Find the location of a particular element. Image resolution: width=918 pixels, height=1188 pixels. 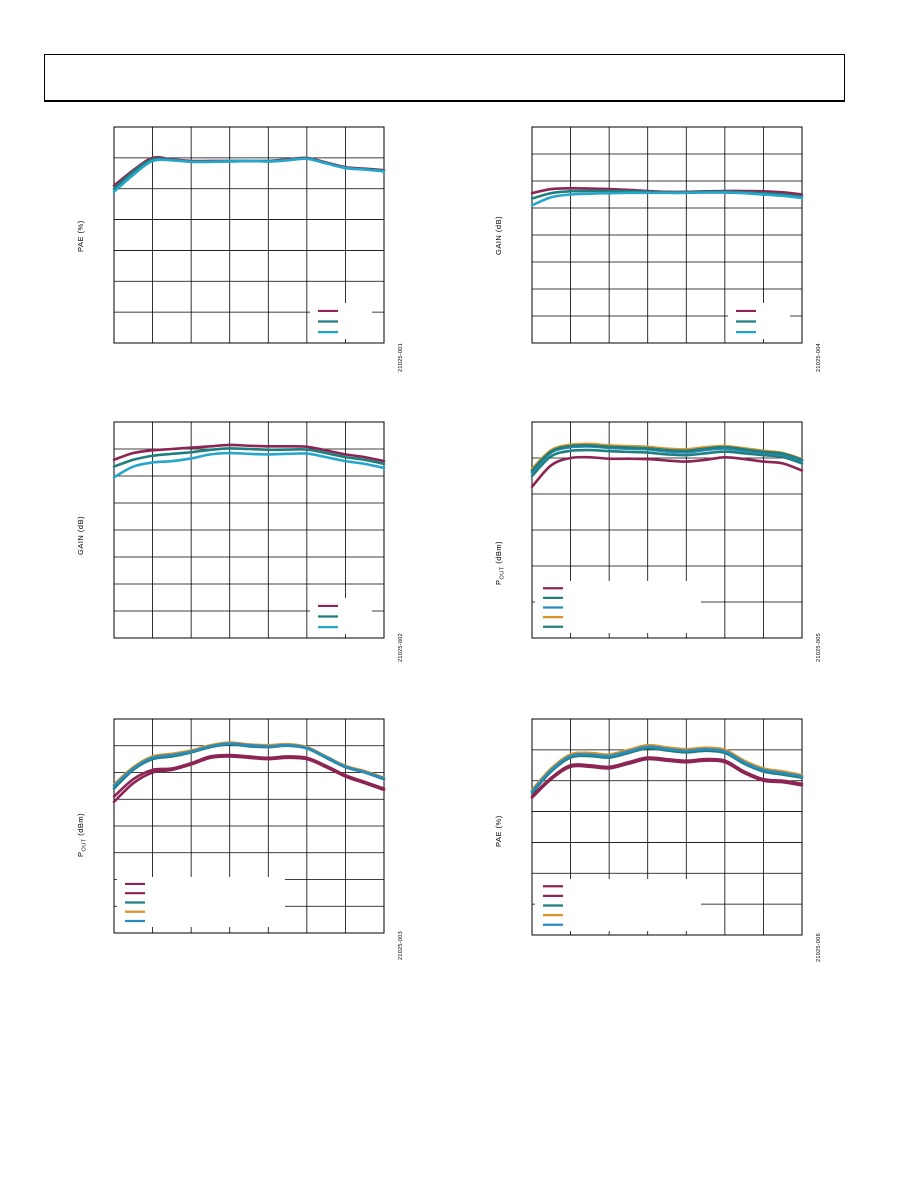

y-axis-label-fig1: PAE (%) is located at coordinates (80, 236).